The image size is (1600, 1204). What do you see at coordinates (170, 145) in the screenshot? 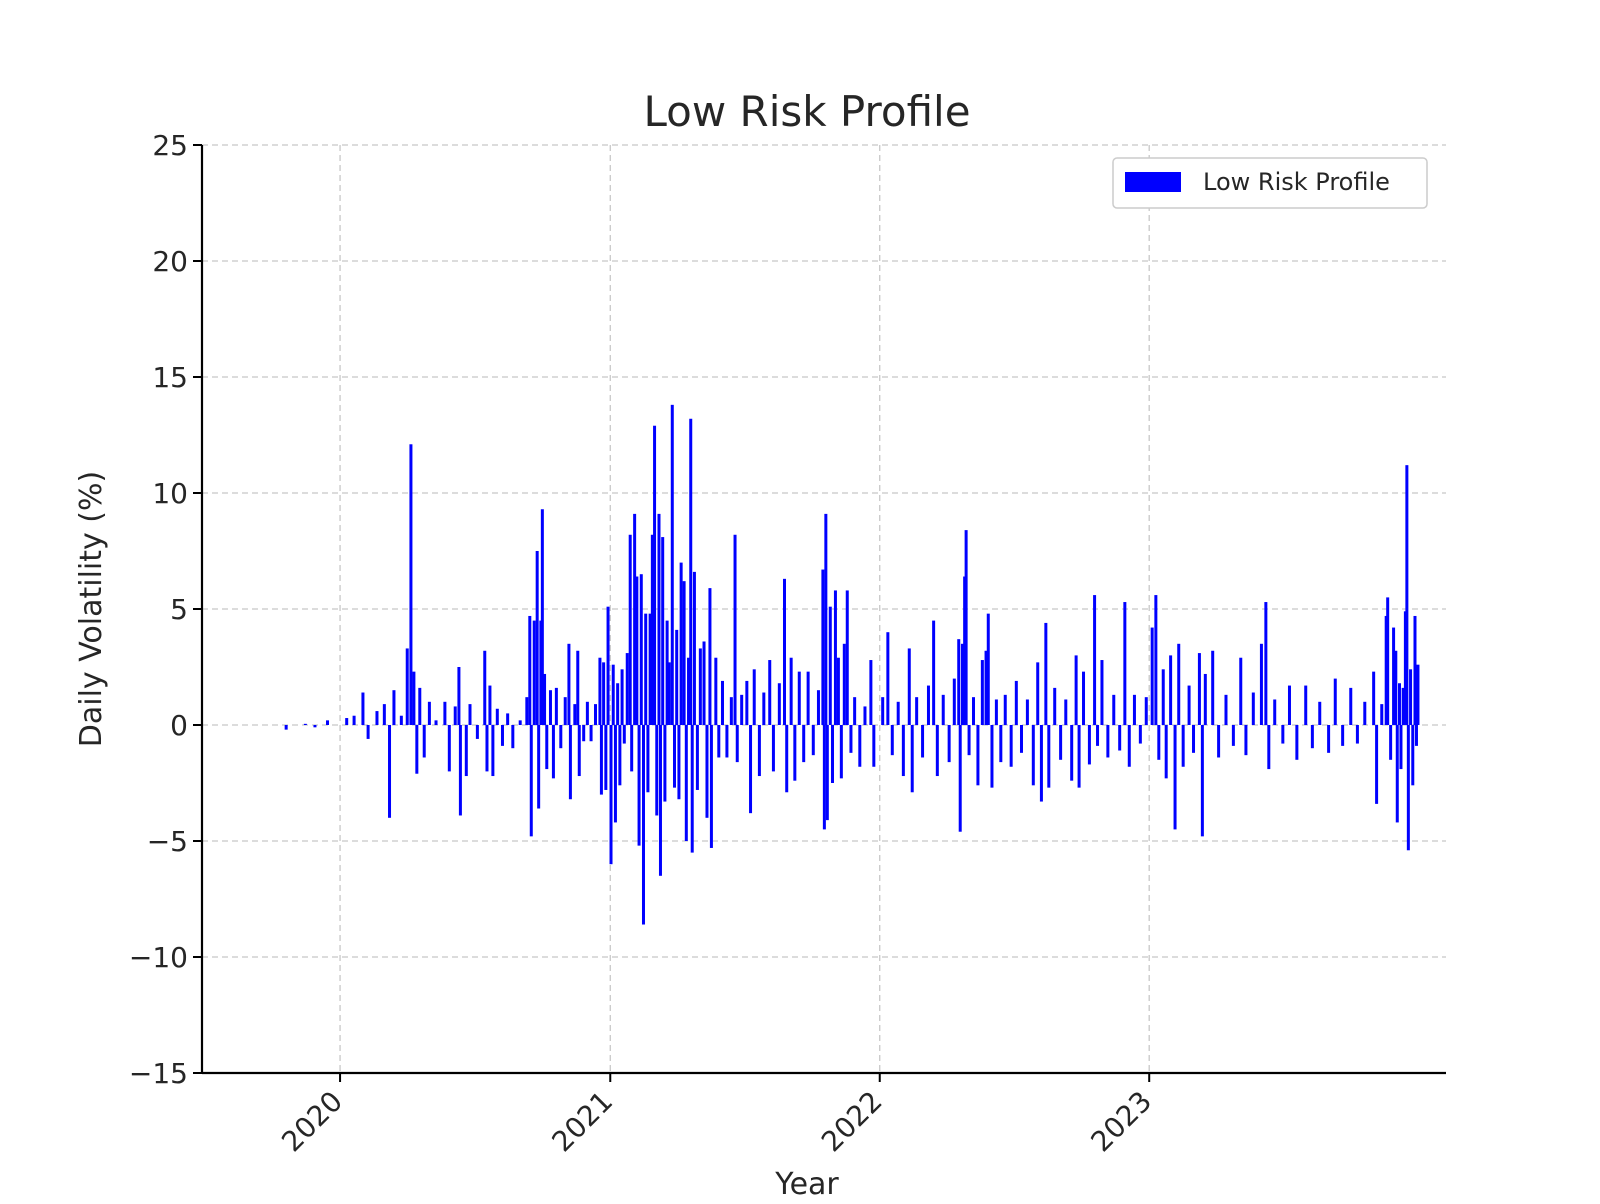
I see `y-tick-label: 25` at bounding box center [170, 145].